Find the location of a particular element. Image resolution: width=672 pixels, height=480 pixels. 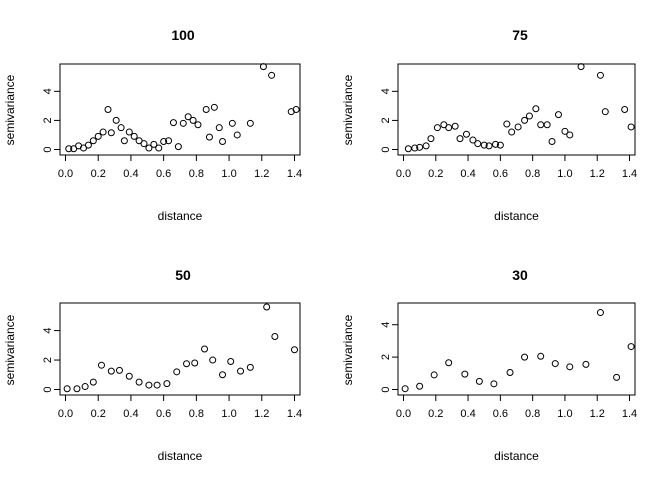

x-tick-label: 0.2 is located at coordinates (435, 174).